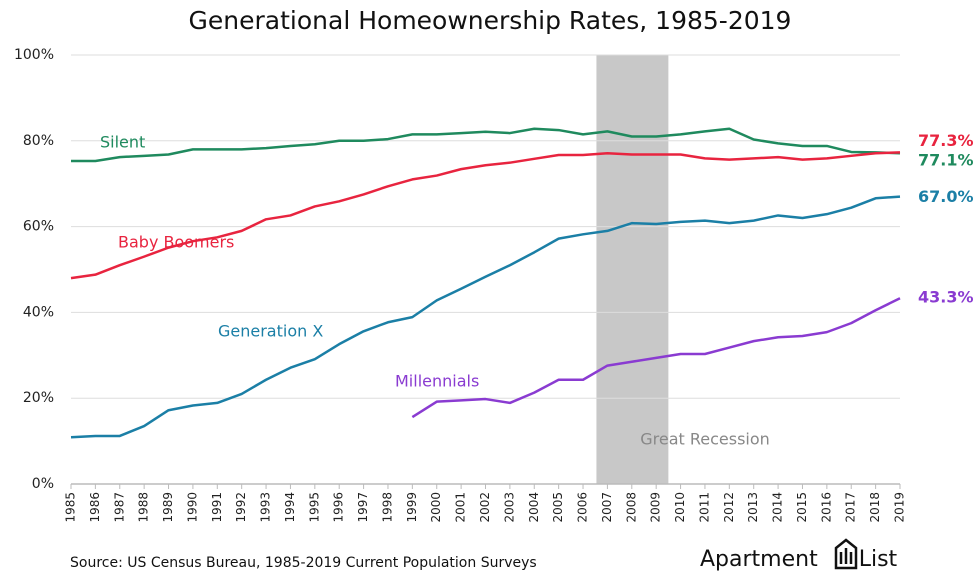  I want to click on x-tick-label: 2013, so click(753, 507).